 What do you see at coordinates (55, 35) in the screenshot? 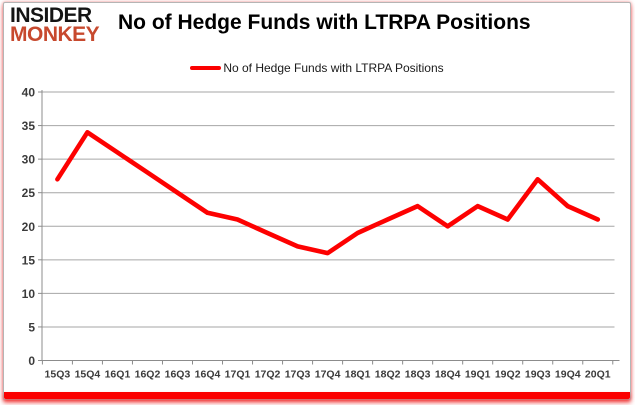
I see `logo-word-monkey: MONKEY` at bounding box center [55, 35].